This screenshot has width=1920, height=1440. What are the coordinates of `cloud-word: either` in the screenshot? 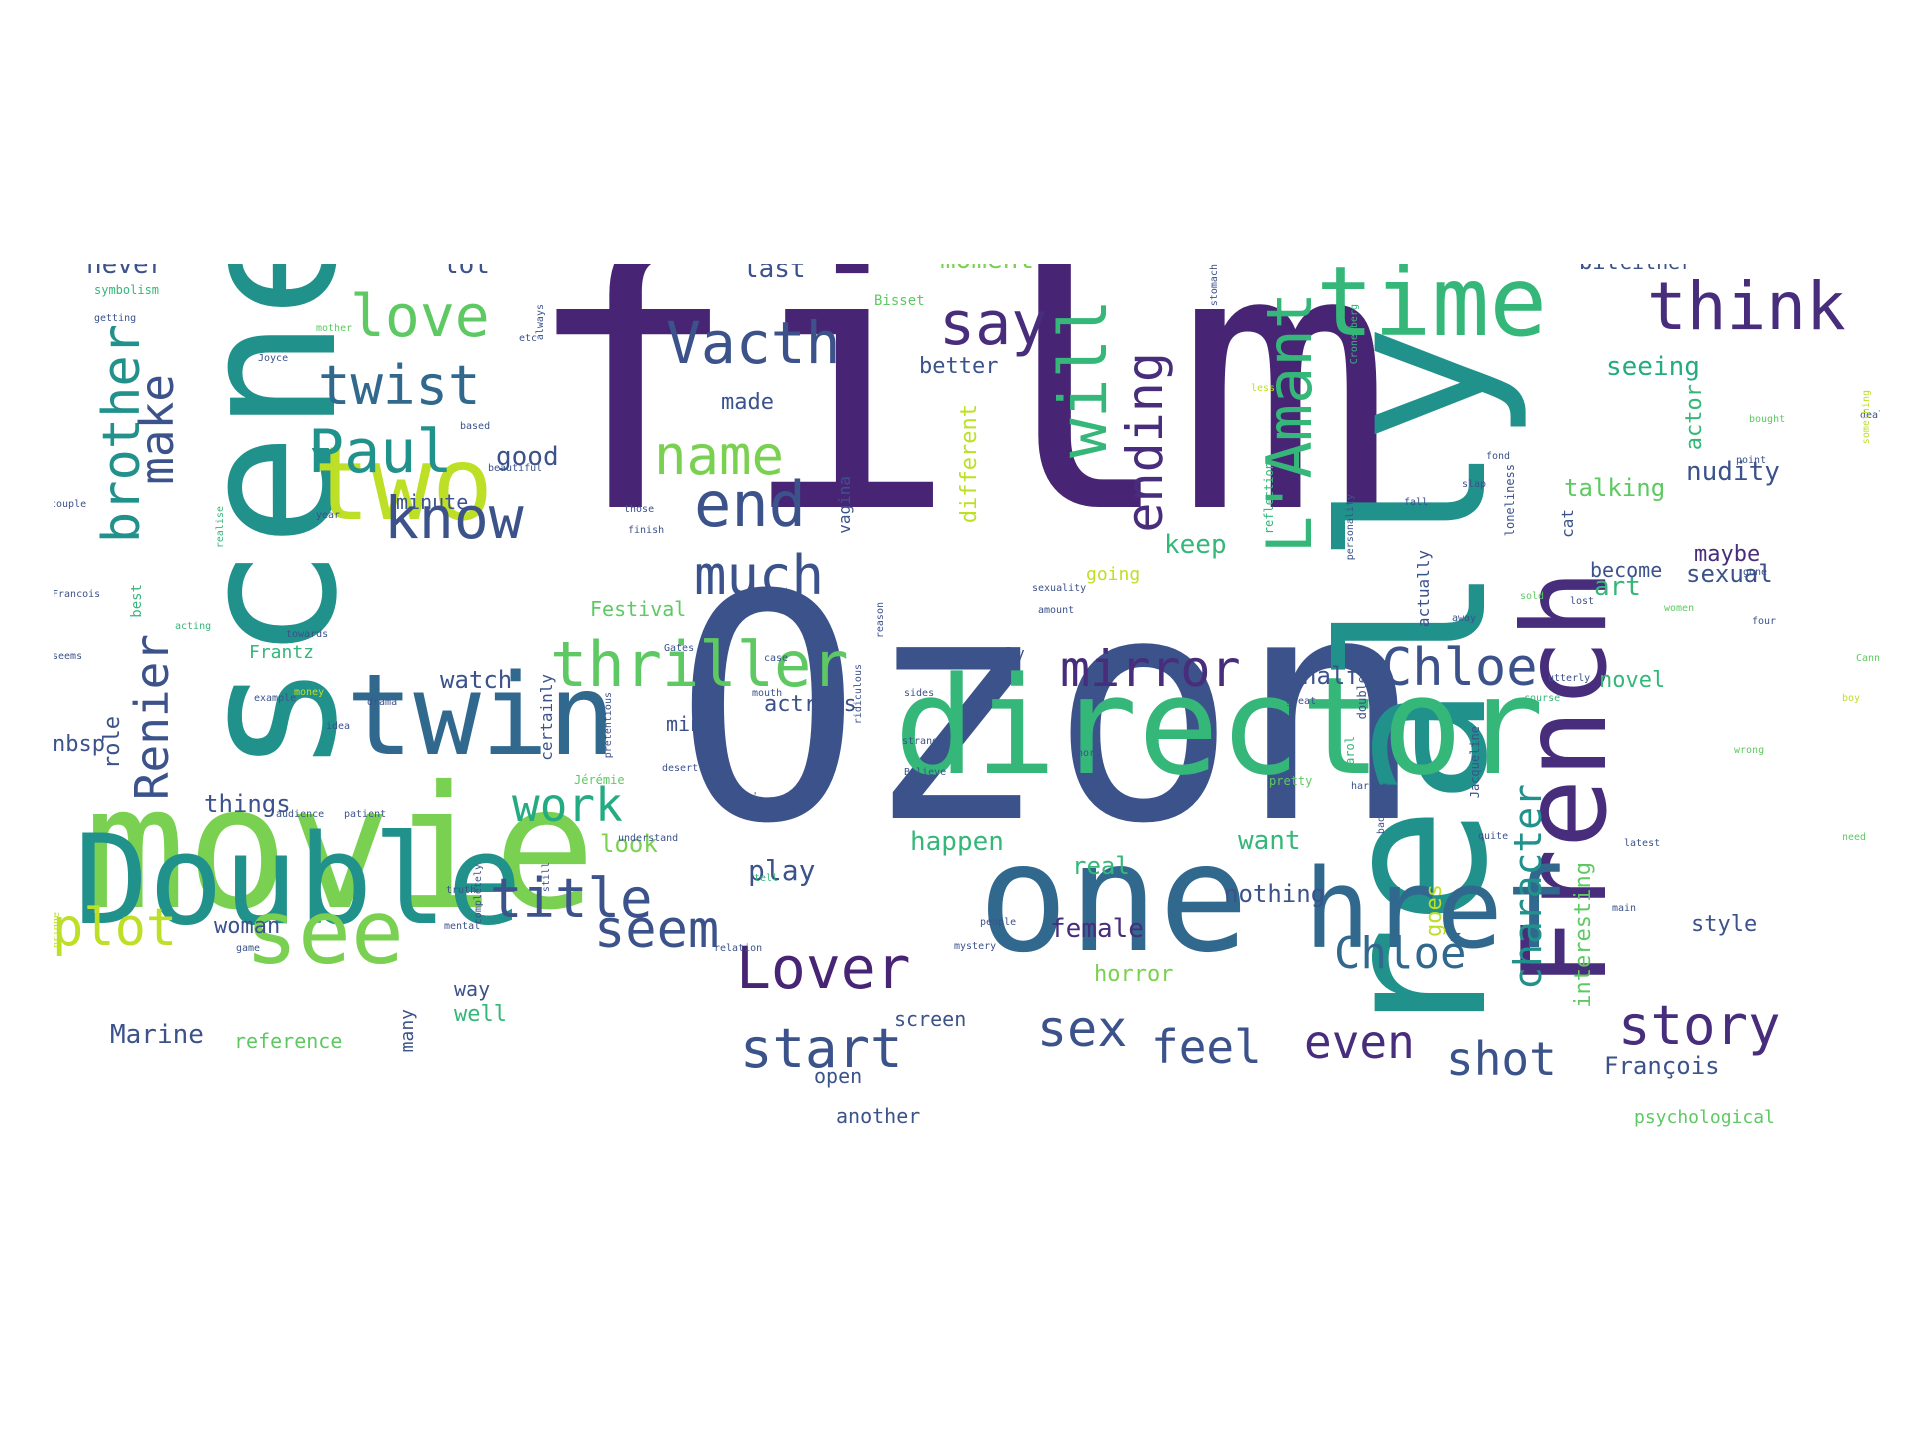 It's located at (1656, 268).